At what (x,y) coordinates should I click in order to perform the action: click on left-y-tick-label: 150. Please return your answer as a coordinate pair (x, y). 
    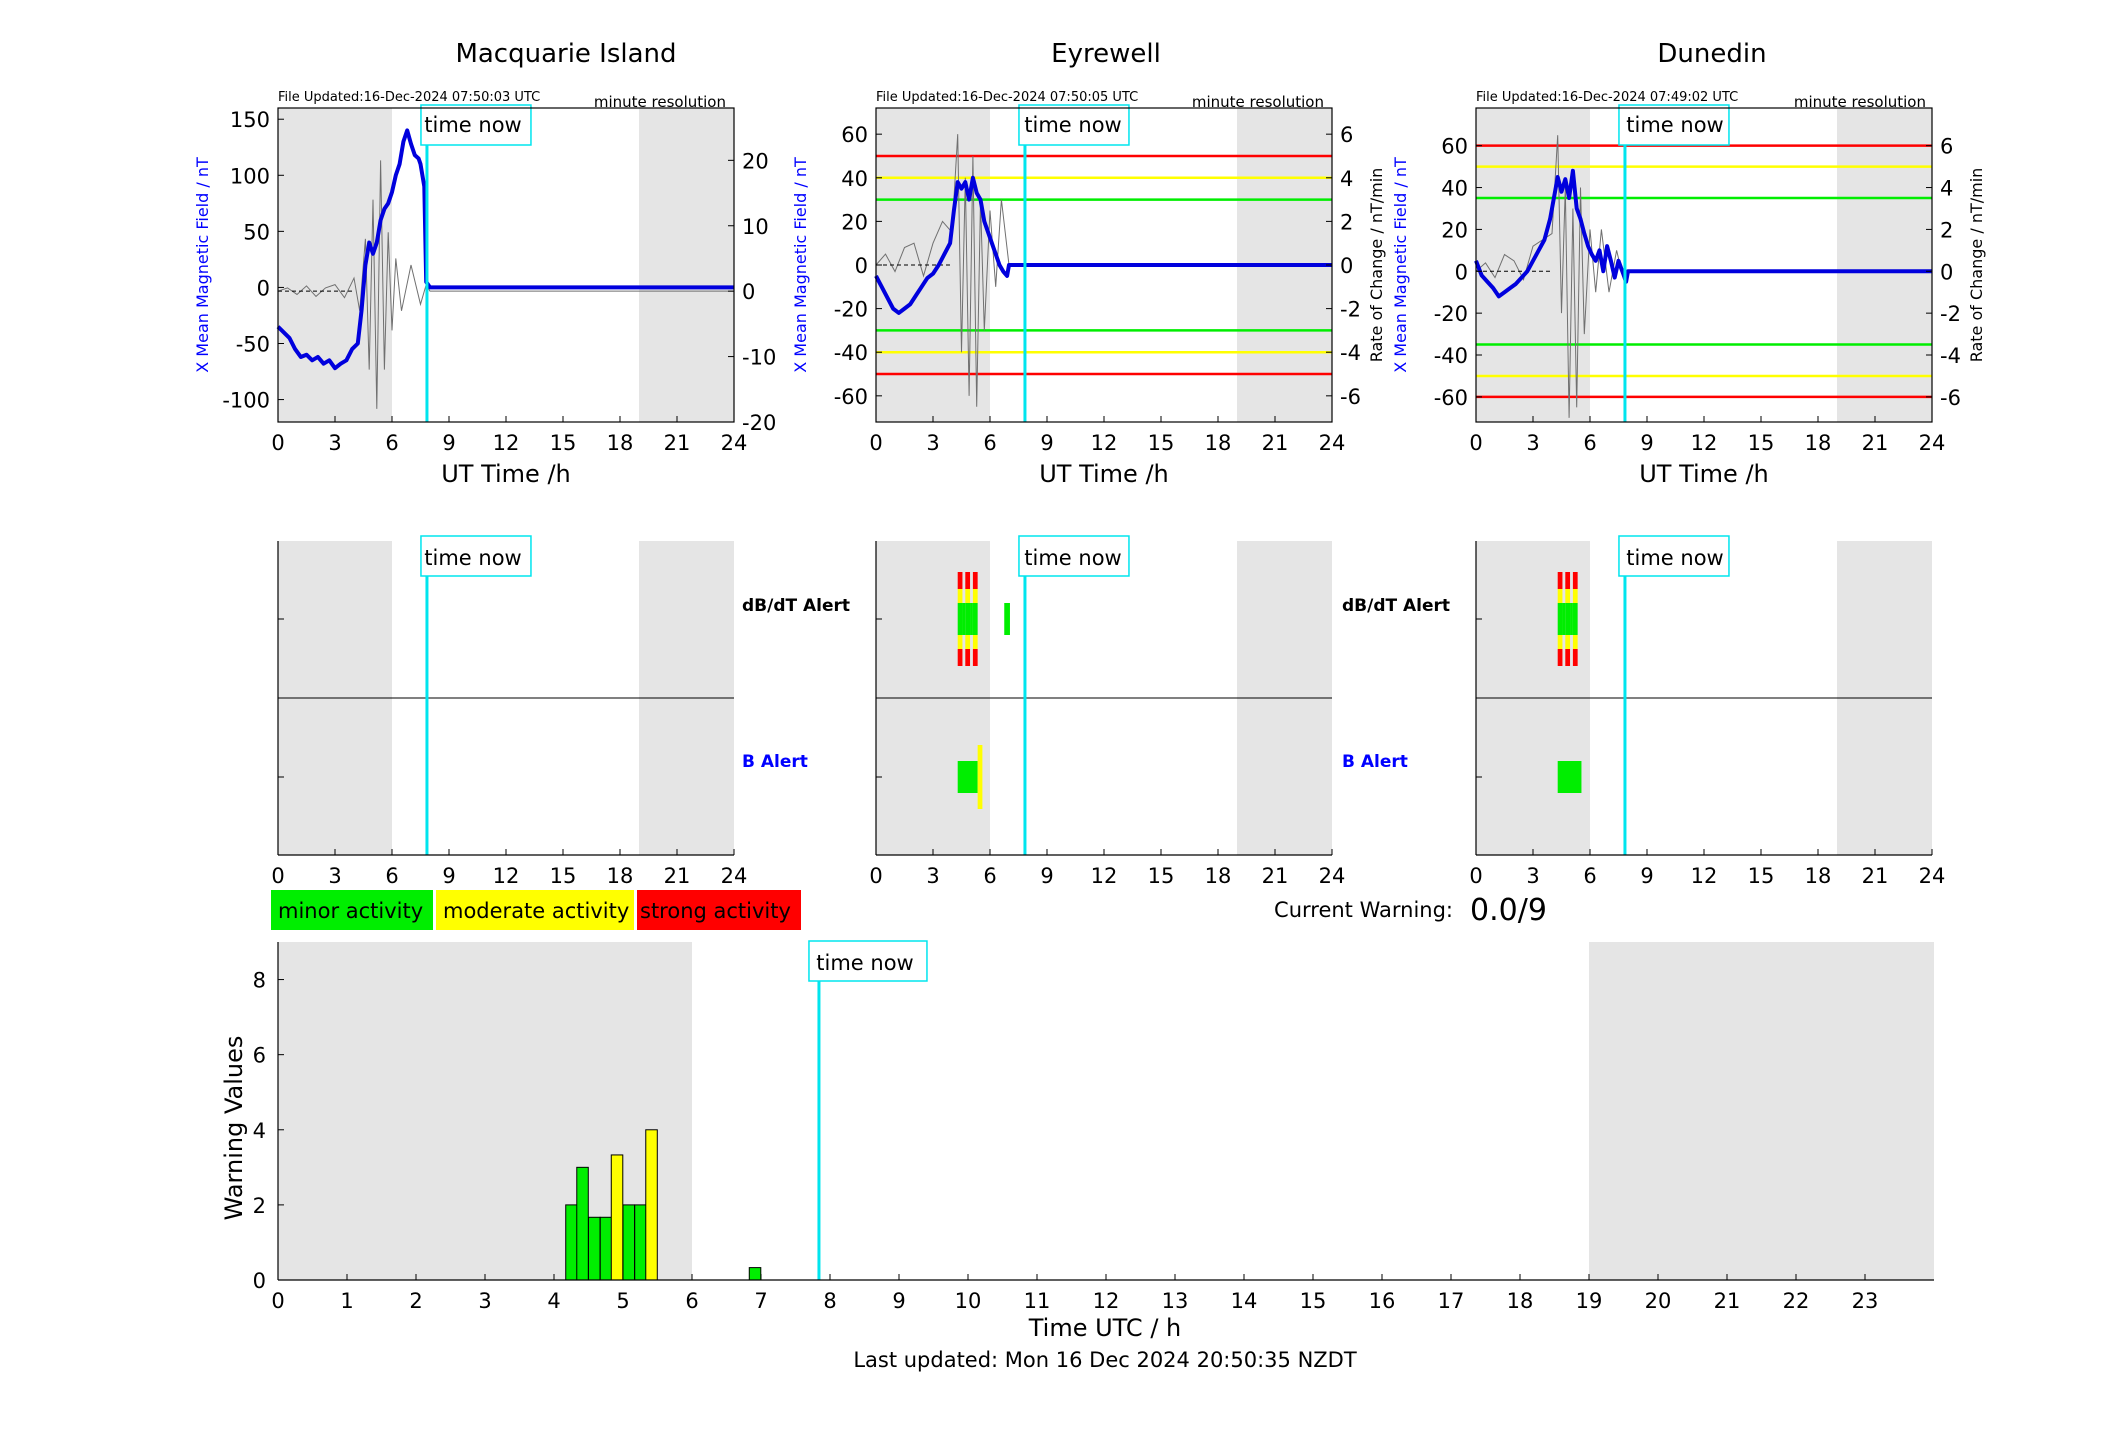
    Looking at the image, I should click on (250, 120).